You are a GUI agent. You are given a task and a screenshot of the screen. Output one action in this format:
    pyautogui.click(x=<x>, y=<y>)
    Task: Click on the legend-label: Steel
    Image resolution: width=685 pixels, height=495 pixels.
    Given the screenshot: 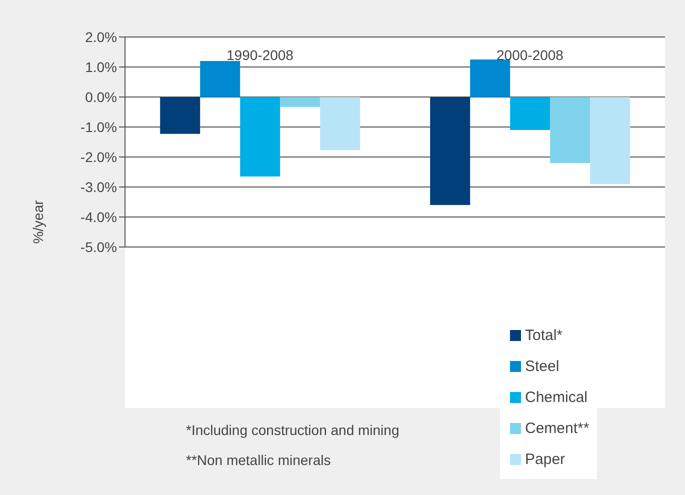 What is the action you would take?
    pyautogui.click(x=542, y=366)
    